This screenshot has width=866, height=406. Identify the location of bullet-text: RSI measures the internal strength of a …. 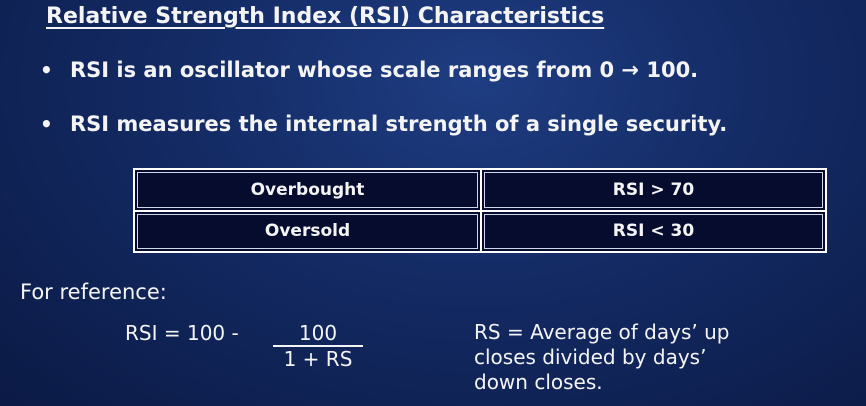
(399, 124).